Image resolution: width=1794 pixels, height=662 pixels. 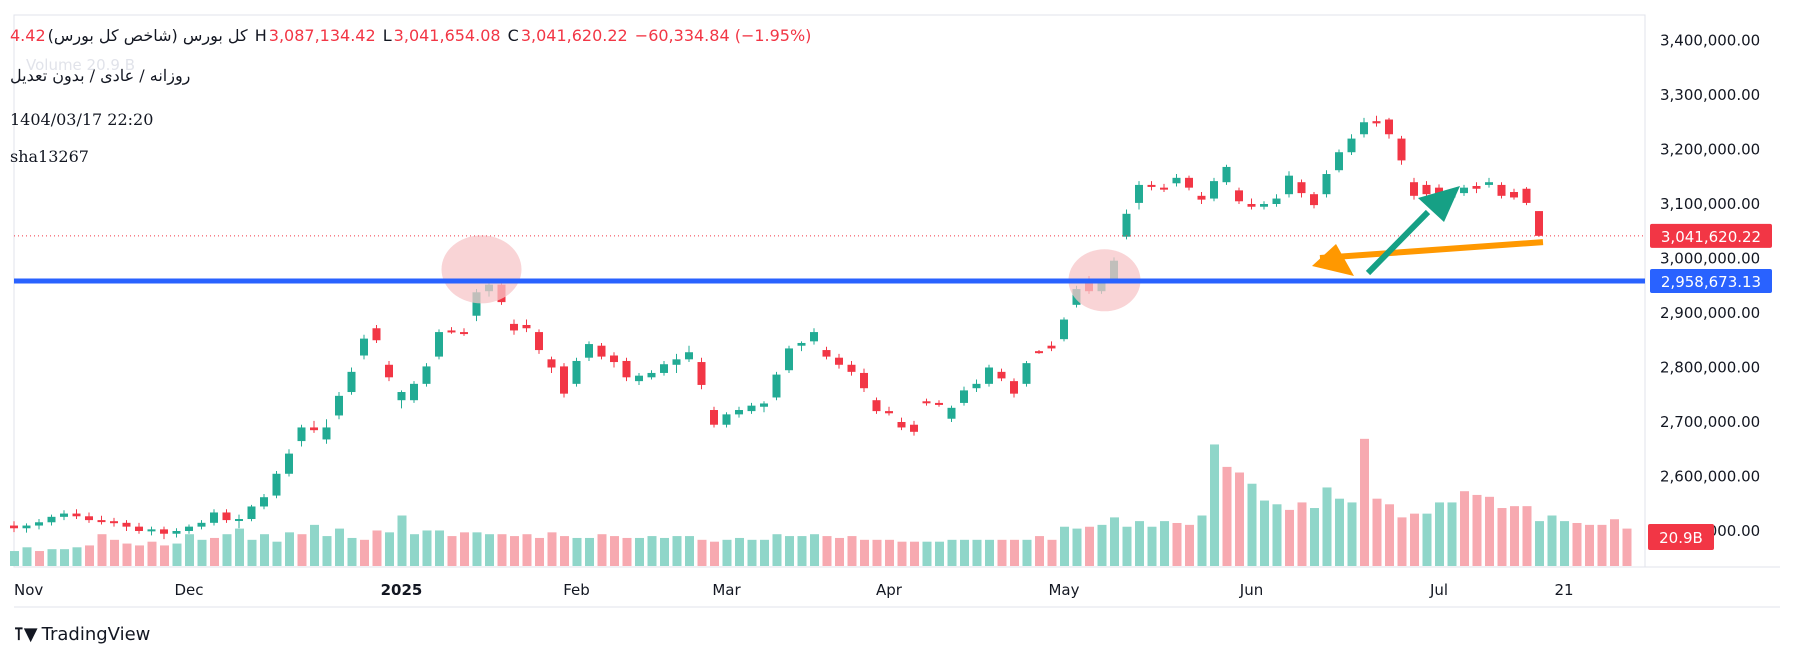 What do you see at coordinates (1063, 590) in the screenshot?
I see `time-tick-label: May` at bounding box center [1063, 590].